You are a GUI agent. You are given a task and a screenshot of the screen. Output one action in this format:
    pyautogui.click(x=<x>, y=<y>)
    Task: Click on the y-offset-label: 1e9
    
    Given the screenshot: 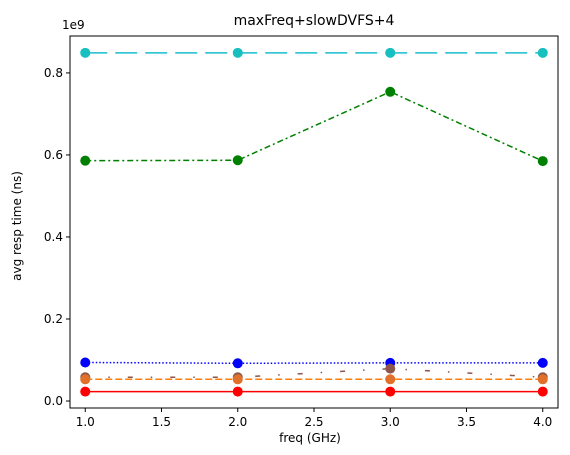 What is the action you would take?
    pyautogui.click(x=73, y=25)
    